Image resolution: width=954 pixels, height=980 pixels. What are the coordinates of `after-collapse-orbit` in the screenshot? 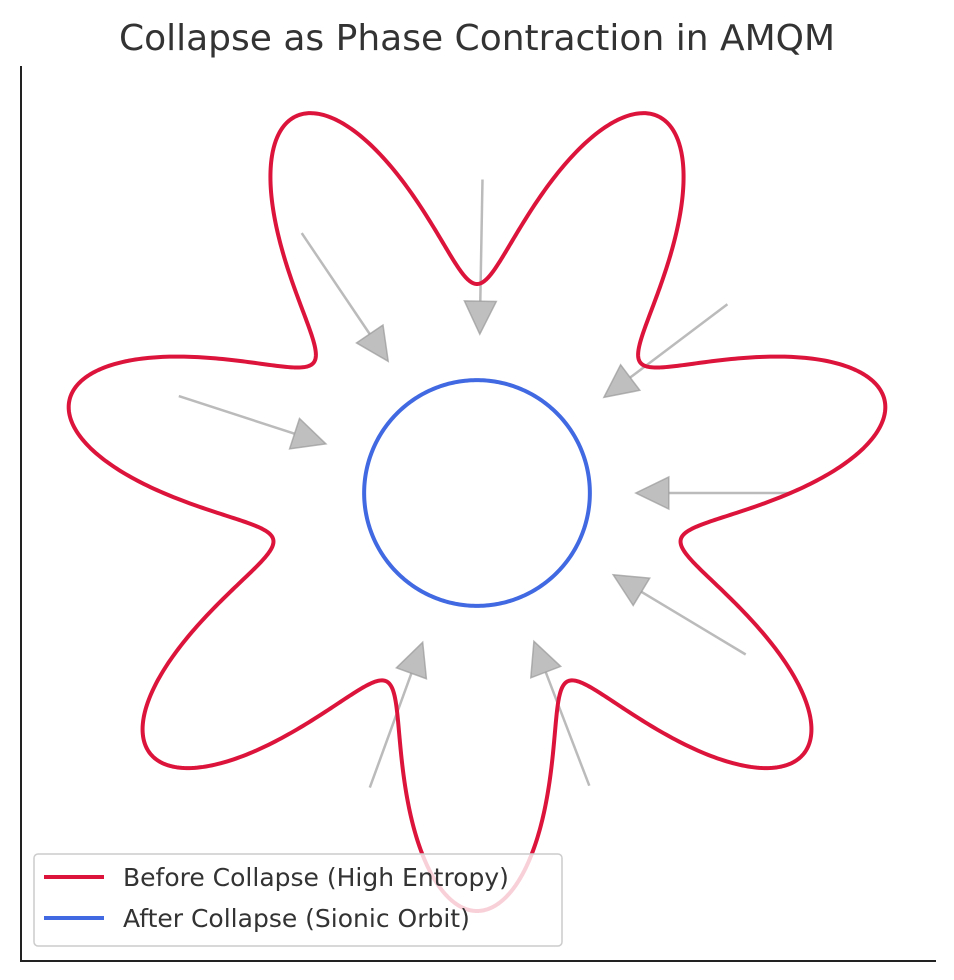 It's located at (477, 493).